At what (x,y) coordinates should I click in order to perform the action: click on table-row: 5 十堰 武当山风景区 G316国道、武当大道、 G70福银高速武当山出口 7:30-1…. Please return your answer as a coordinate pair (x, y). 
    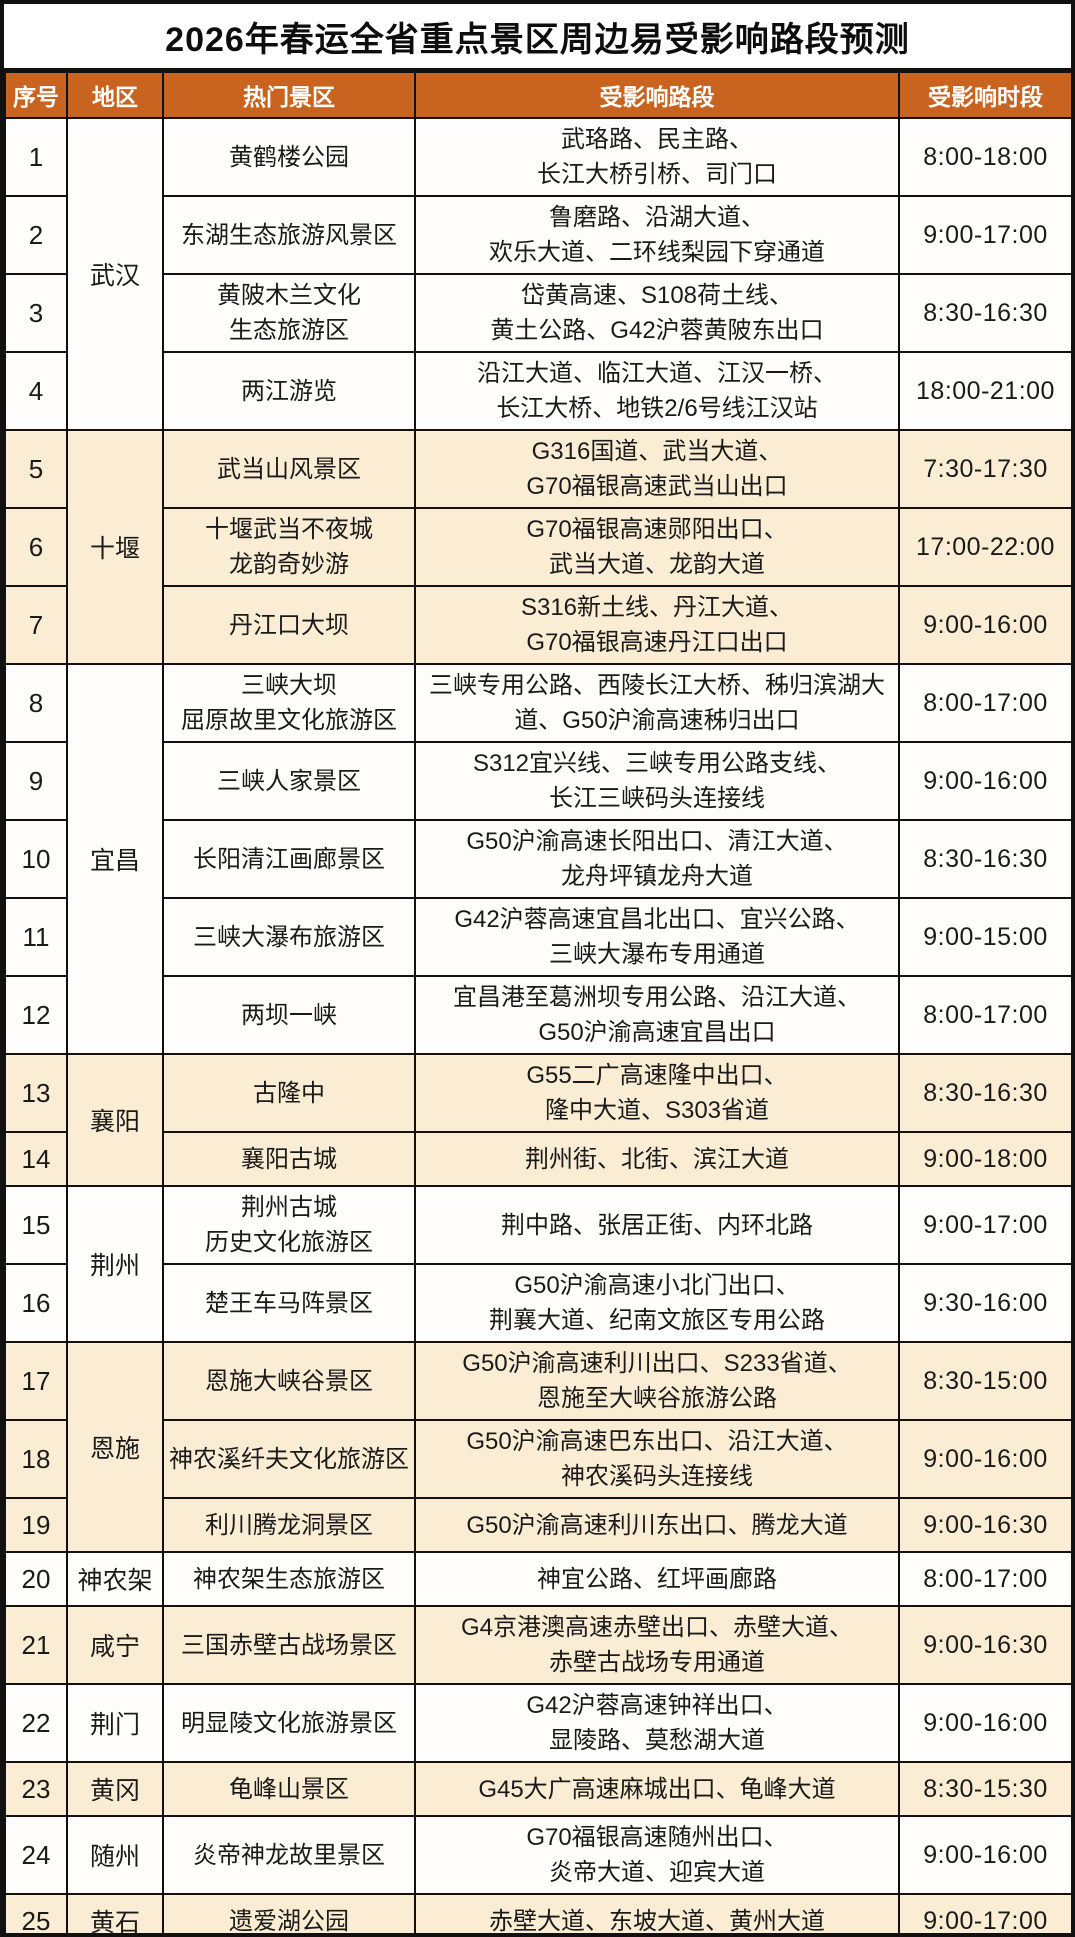
    Looking at the image, I should click on (537, 547).